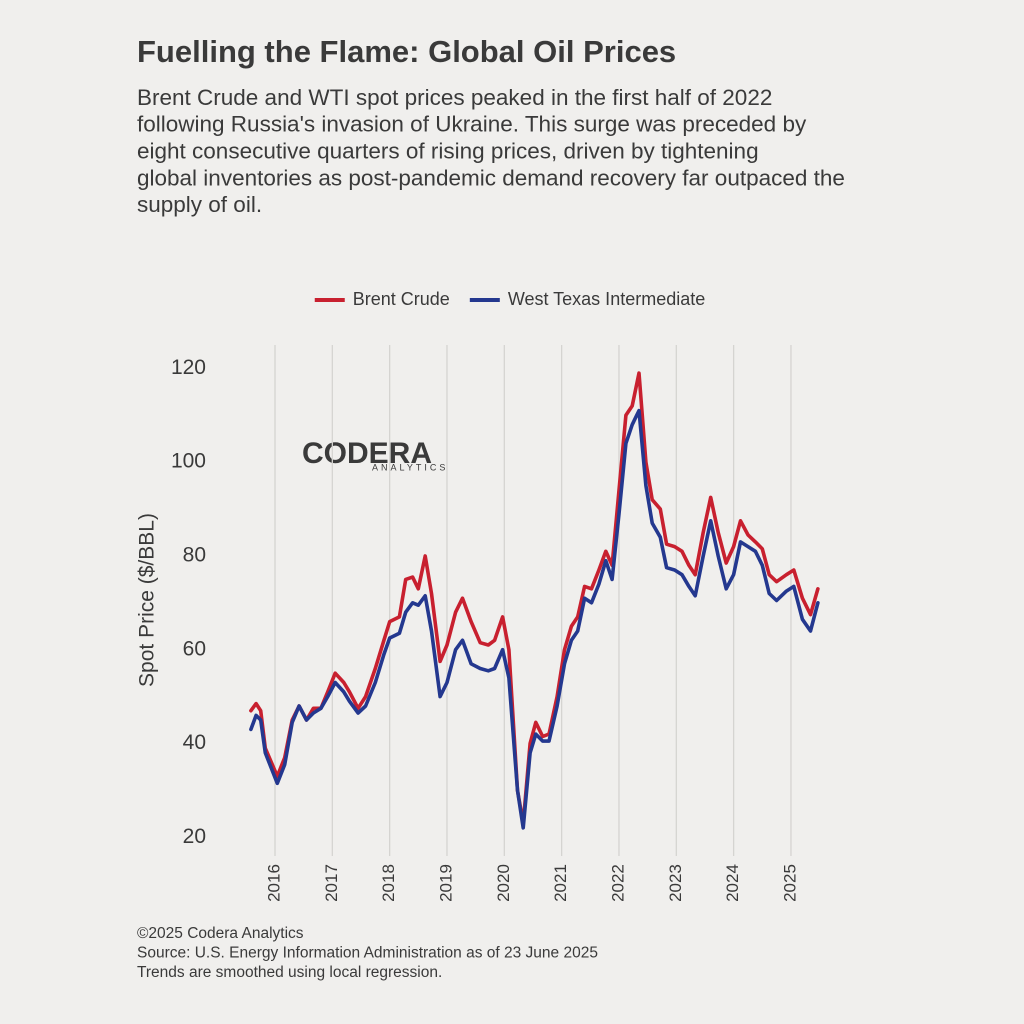 The width and height of the screenshot is (1024, 1024). Describe the element at coordinates (220, 933) in the screenshot. I see `footnote: ©2025 Codera Analytics` at that location.